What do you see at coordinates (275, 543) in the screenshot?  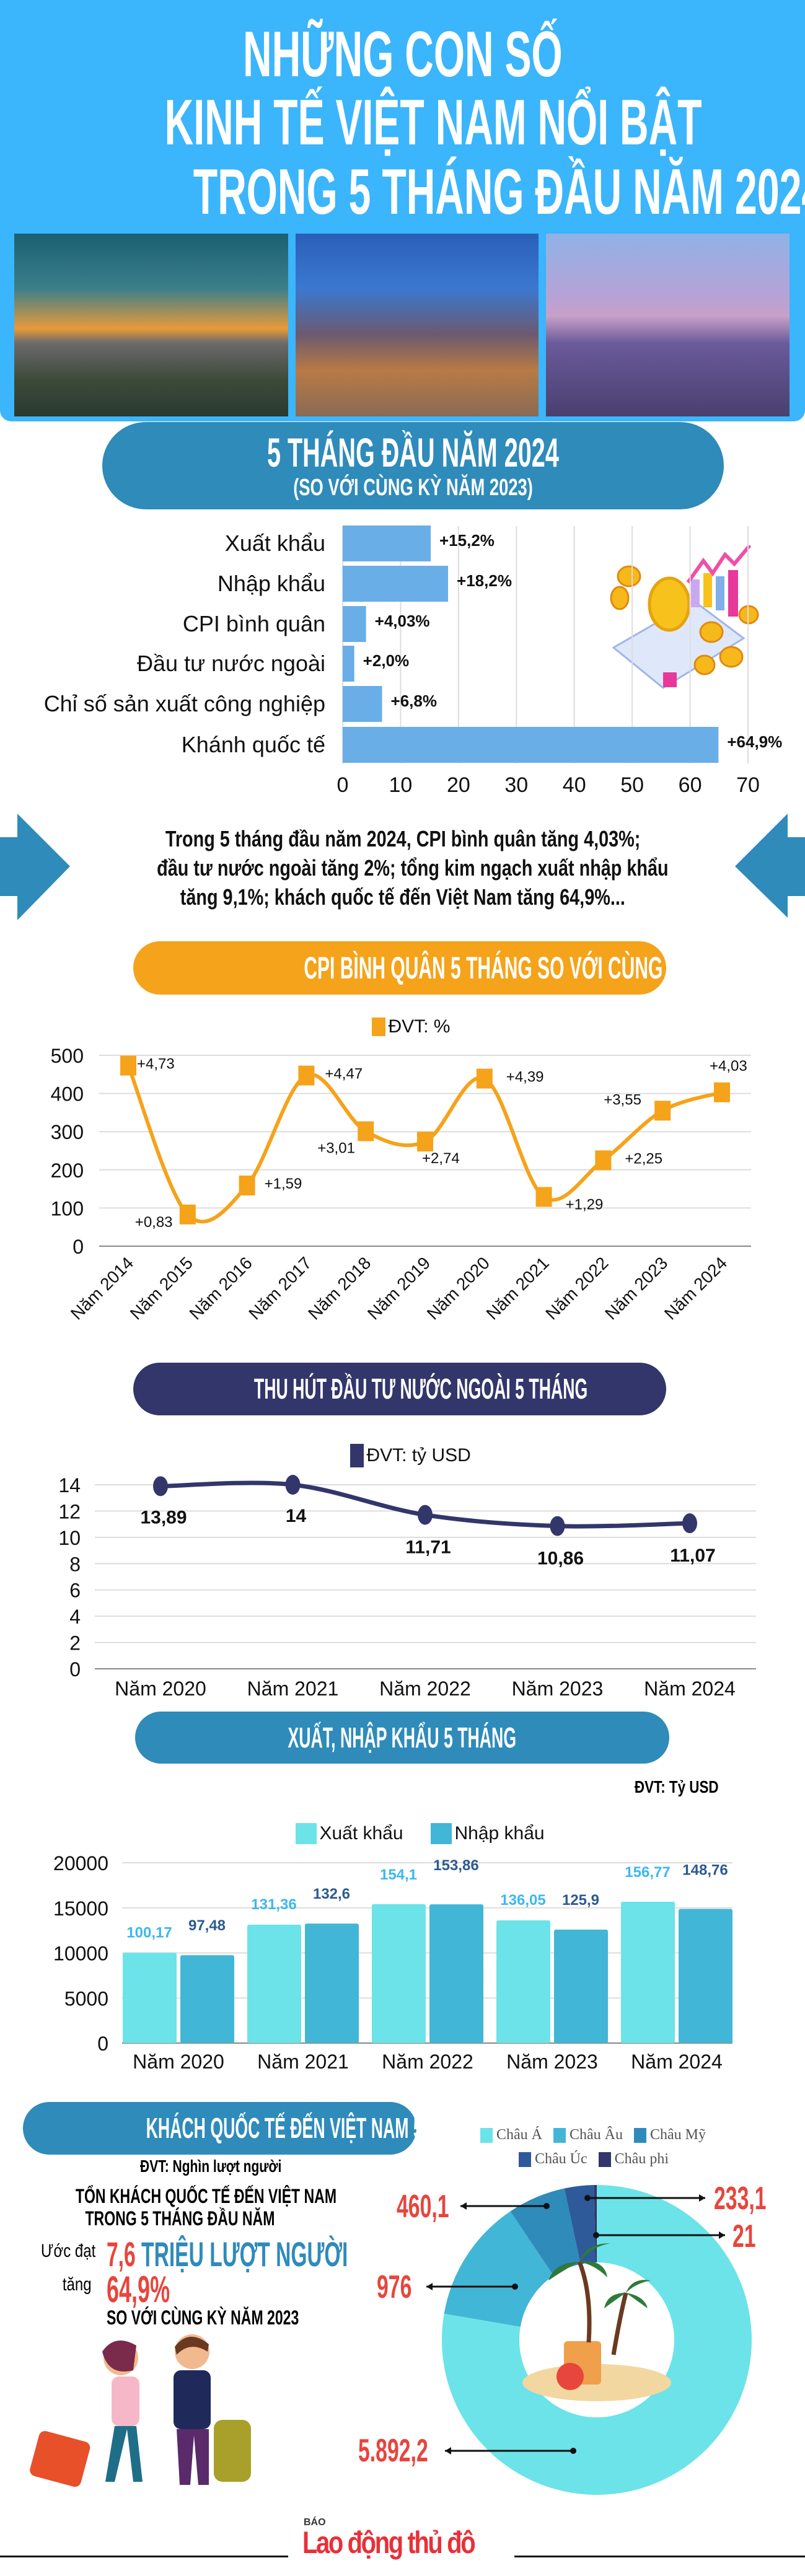 I see `bar-category-label: Xuất khẩu` at bounding box center [275, 543].